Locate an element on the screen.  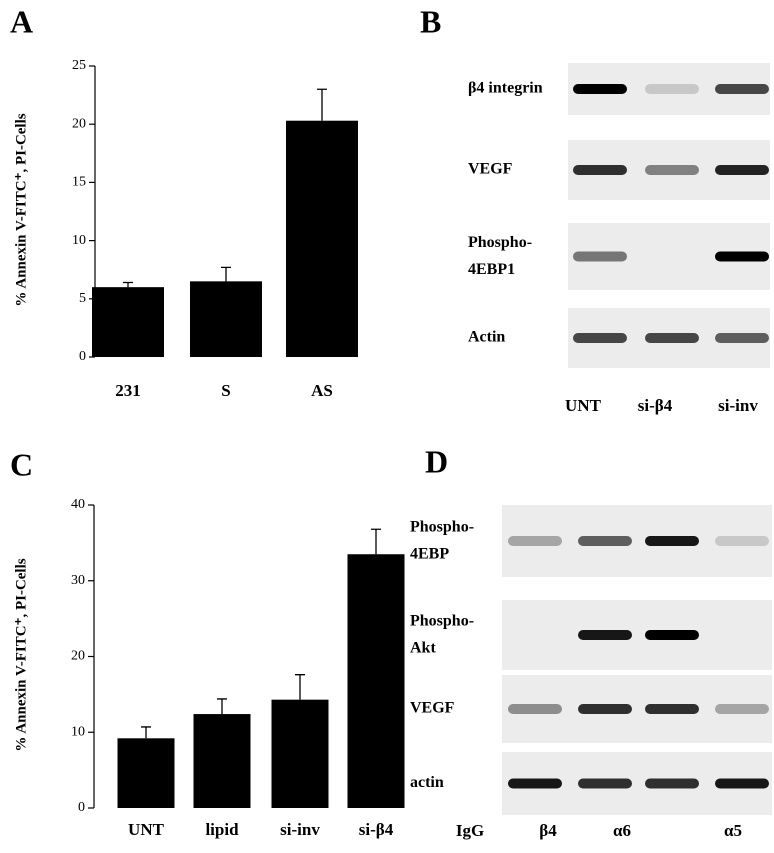
x-tick-label: 231 is located at coordinates (128, 390).